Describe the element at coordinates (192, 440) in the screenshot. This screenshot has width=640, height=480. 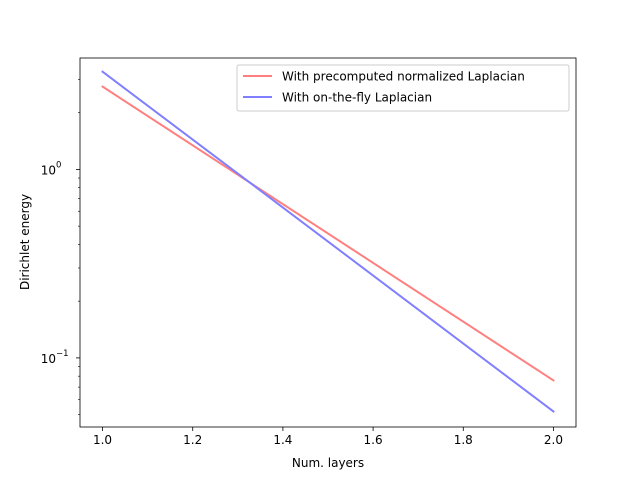
I see `x-tick-label: 1.2` at that location.